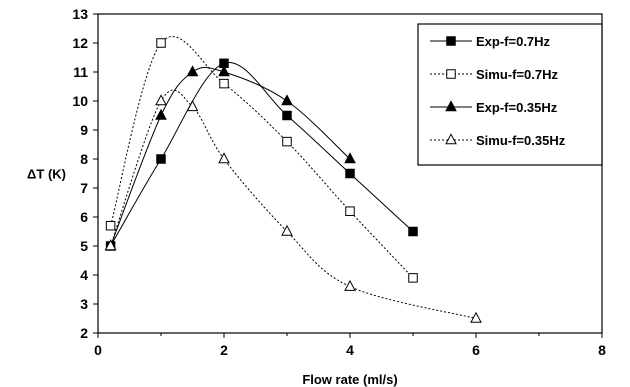 Image resolution: width=630 pixels, height=387 pixels. What do you see at coordinates (517, 107) in the screenshot?
I see `legend-label: Exp-f=0.35Hz` at bounding box center [517, 107].